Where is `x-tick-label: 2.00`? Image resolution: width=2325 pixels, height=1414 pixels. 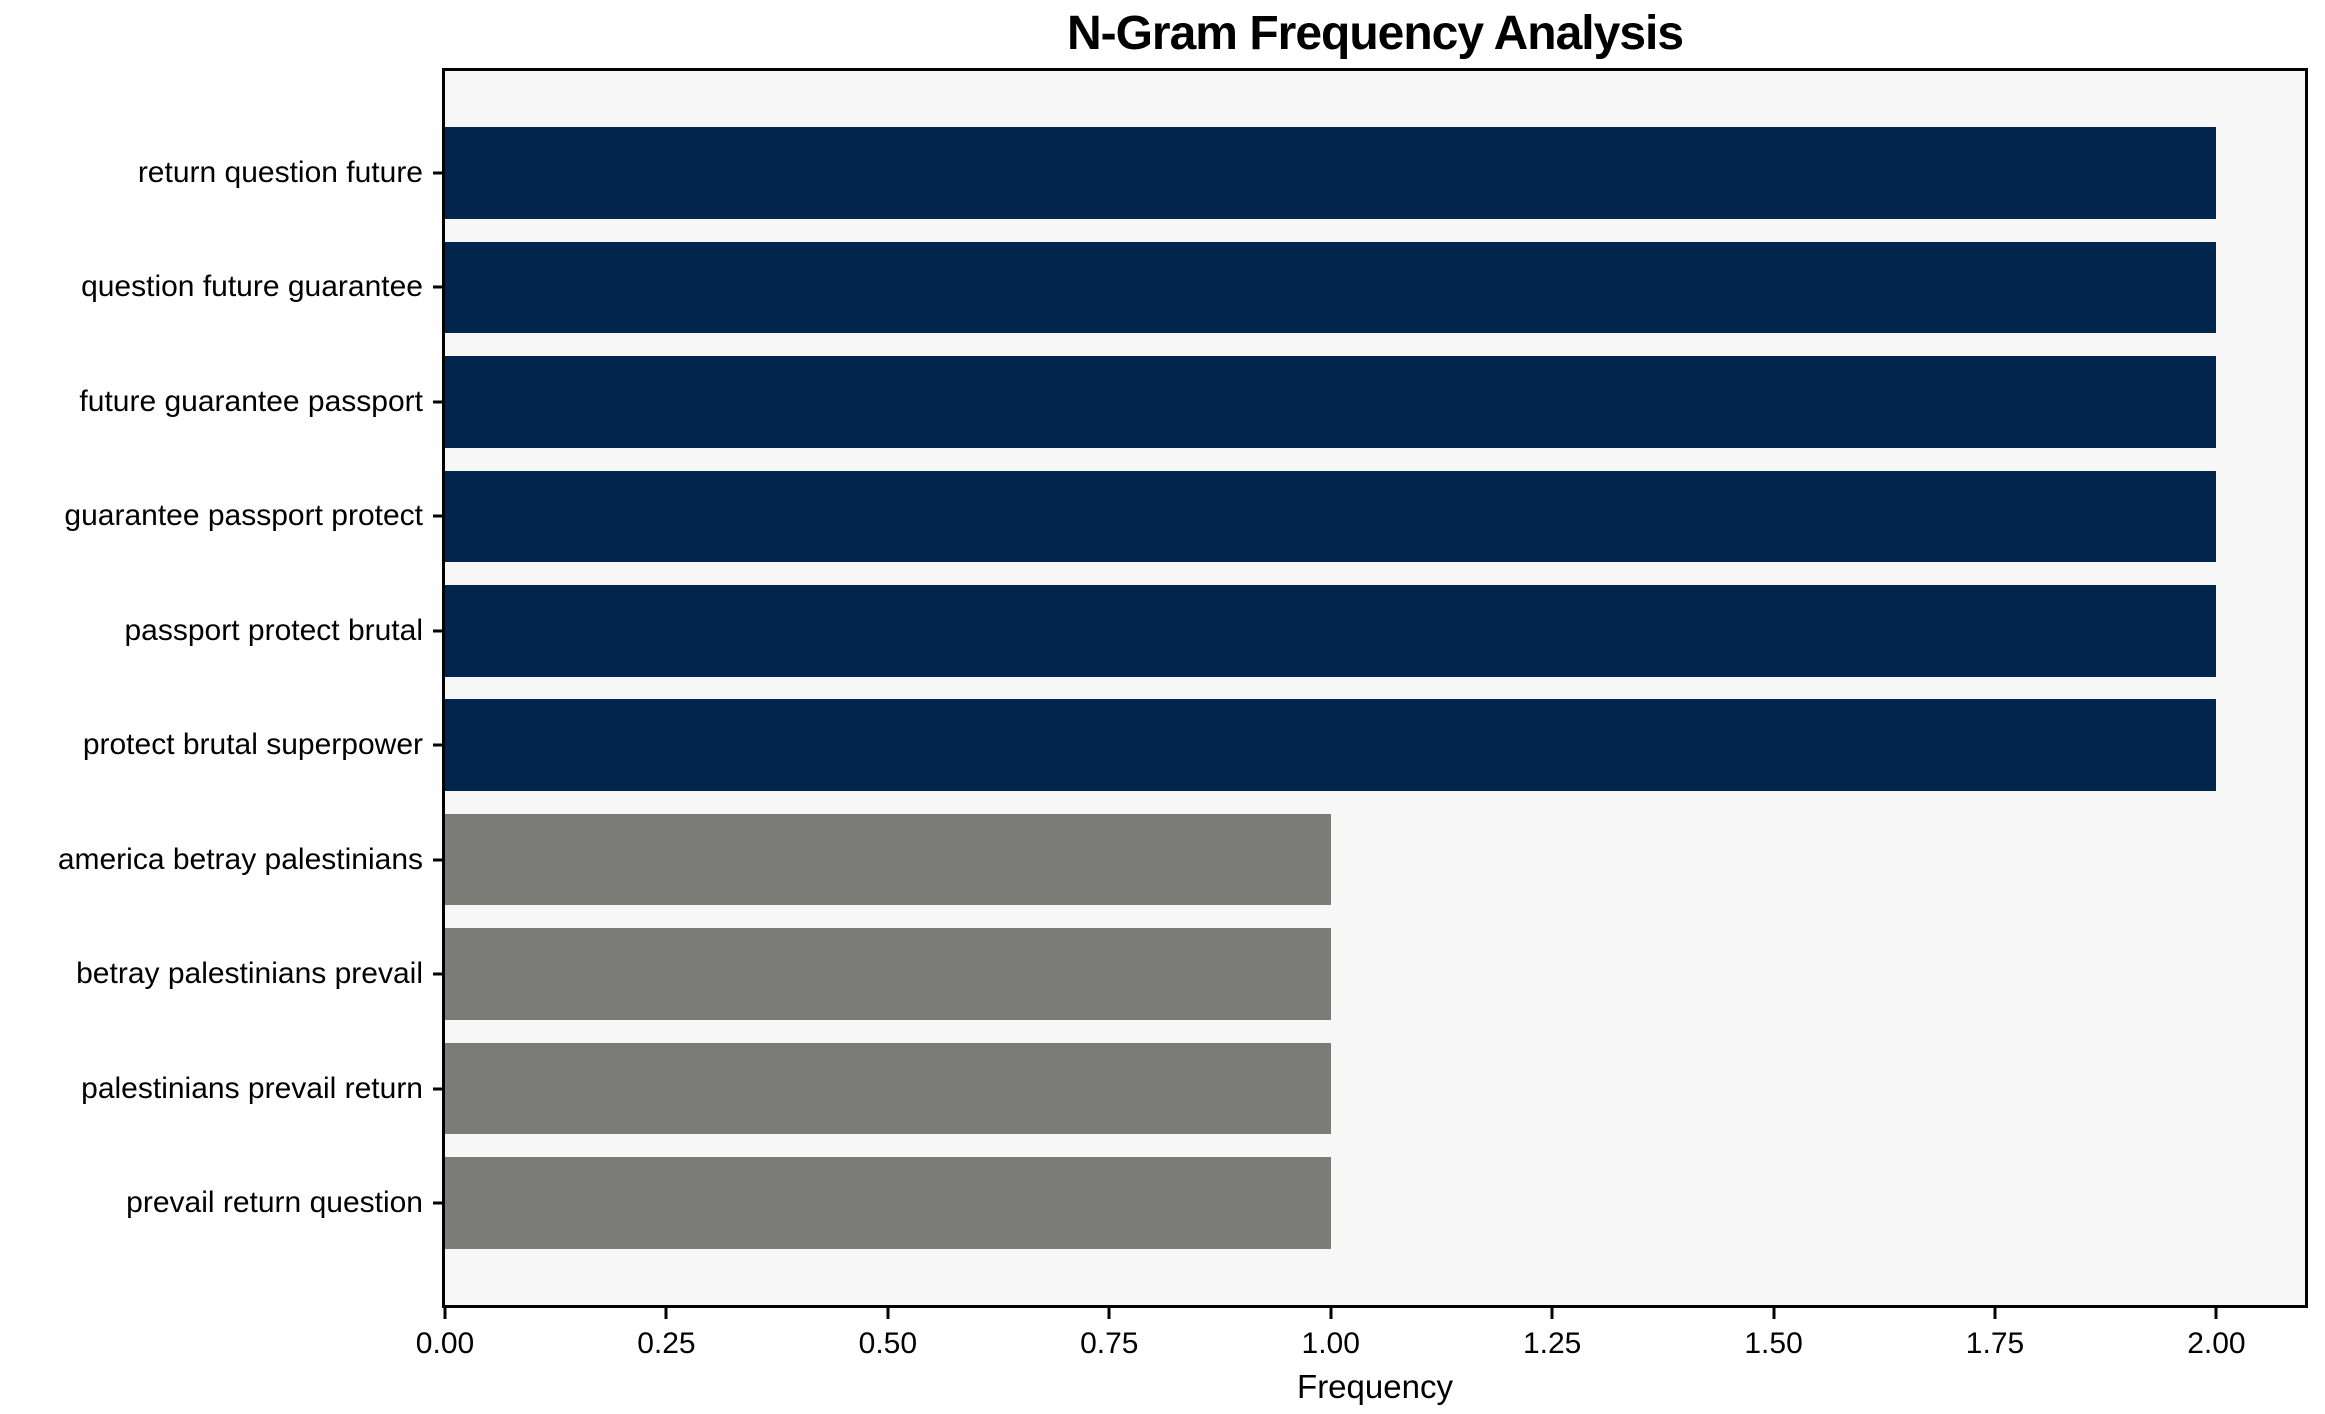 x-tick-label: 2.00 is located at coordinates (2216, 1343).